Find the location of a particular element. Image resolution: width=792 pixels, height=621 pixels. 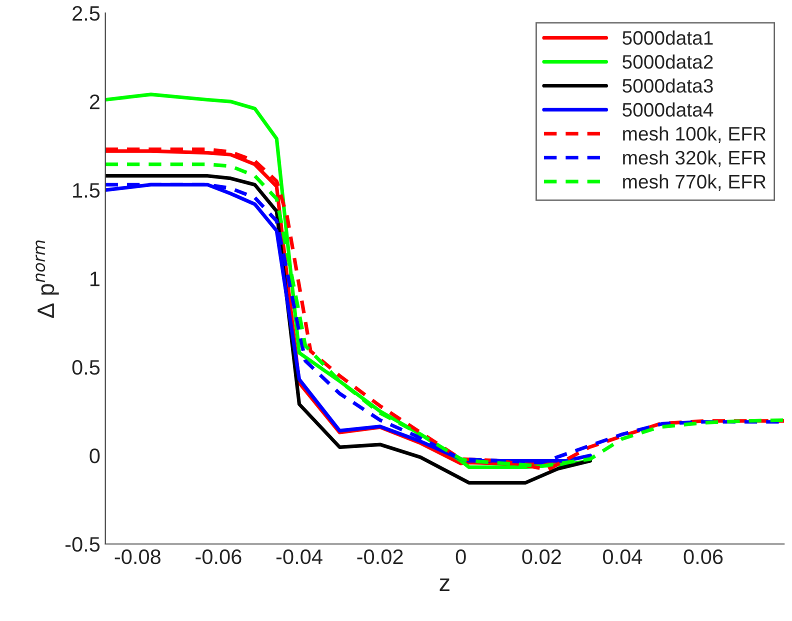

legend-label: 5000data1 is located at coordinates (667, 37).